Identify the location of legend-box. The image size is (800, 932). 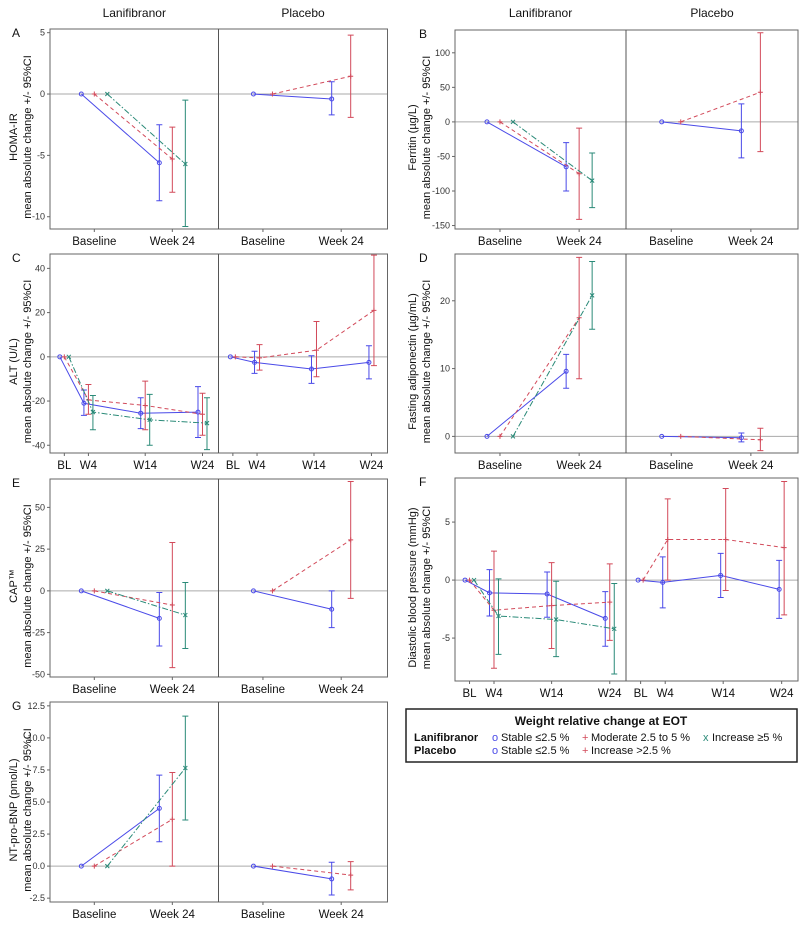
(601, 735).